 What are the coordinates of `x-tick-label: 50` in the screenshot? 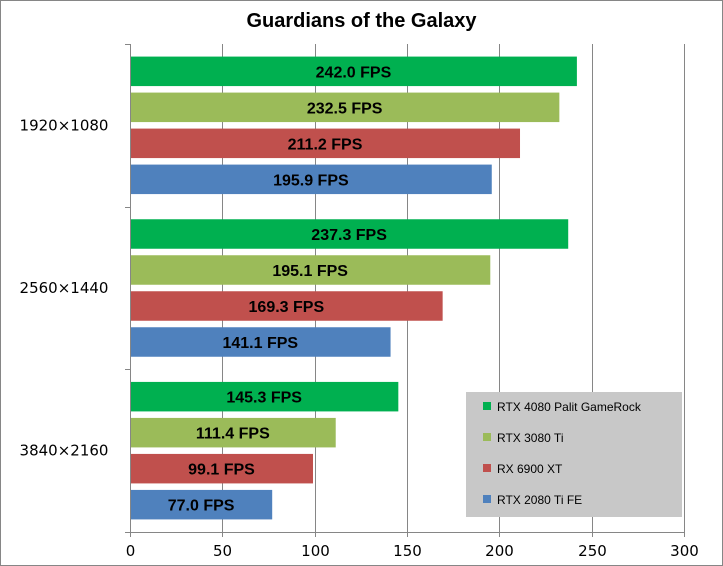 It's located at (222, 551).